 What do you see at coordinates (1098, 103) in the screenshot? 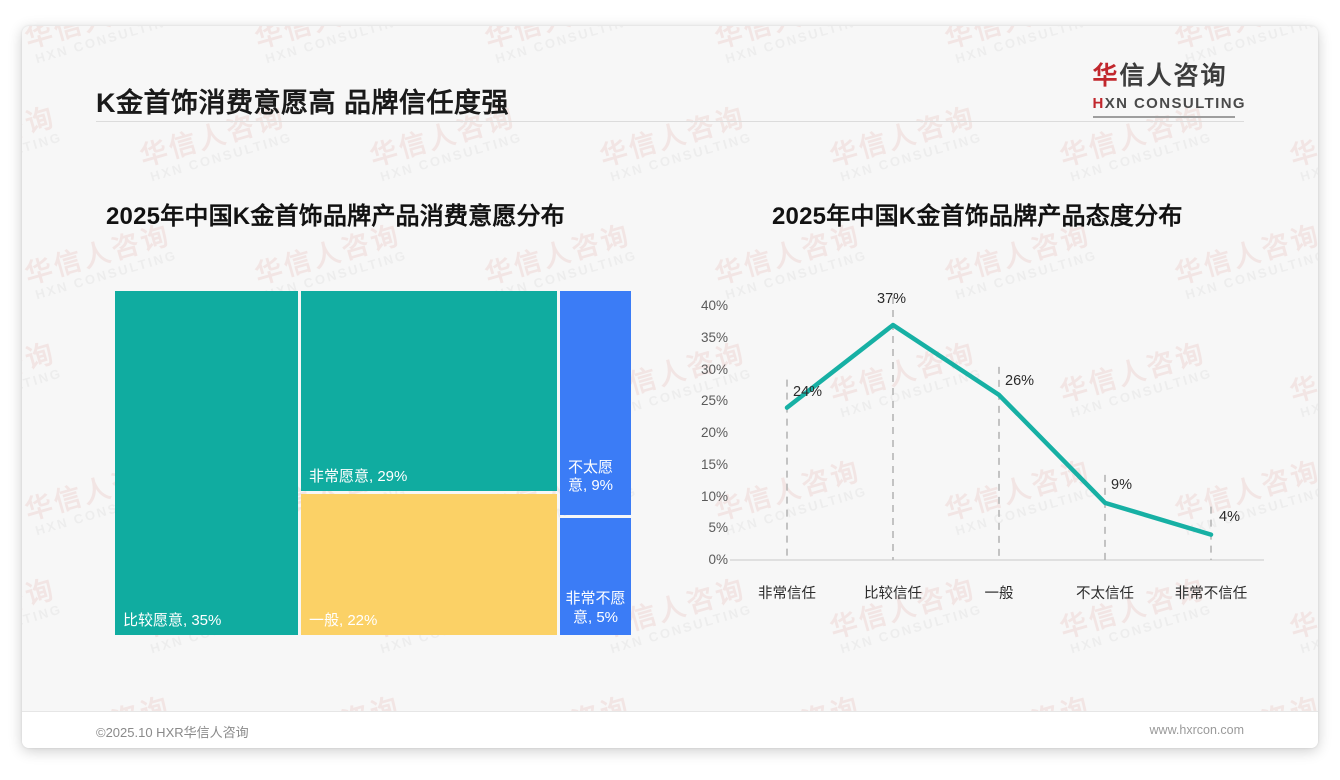
I see `logo-en-red: H` at bounding box center [1098, 103].